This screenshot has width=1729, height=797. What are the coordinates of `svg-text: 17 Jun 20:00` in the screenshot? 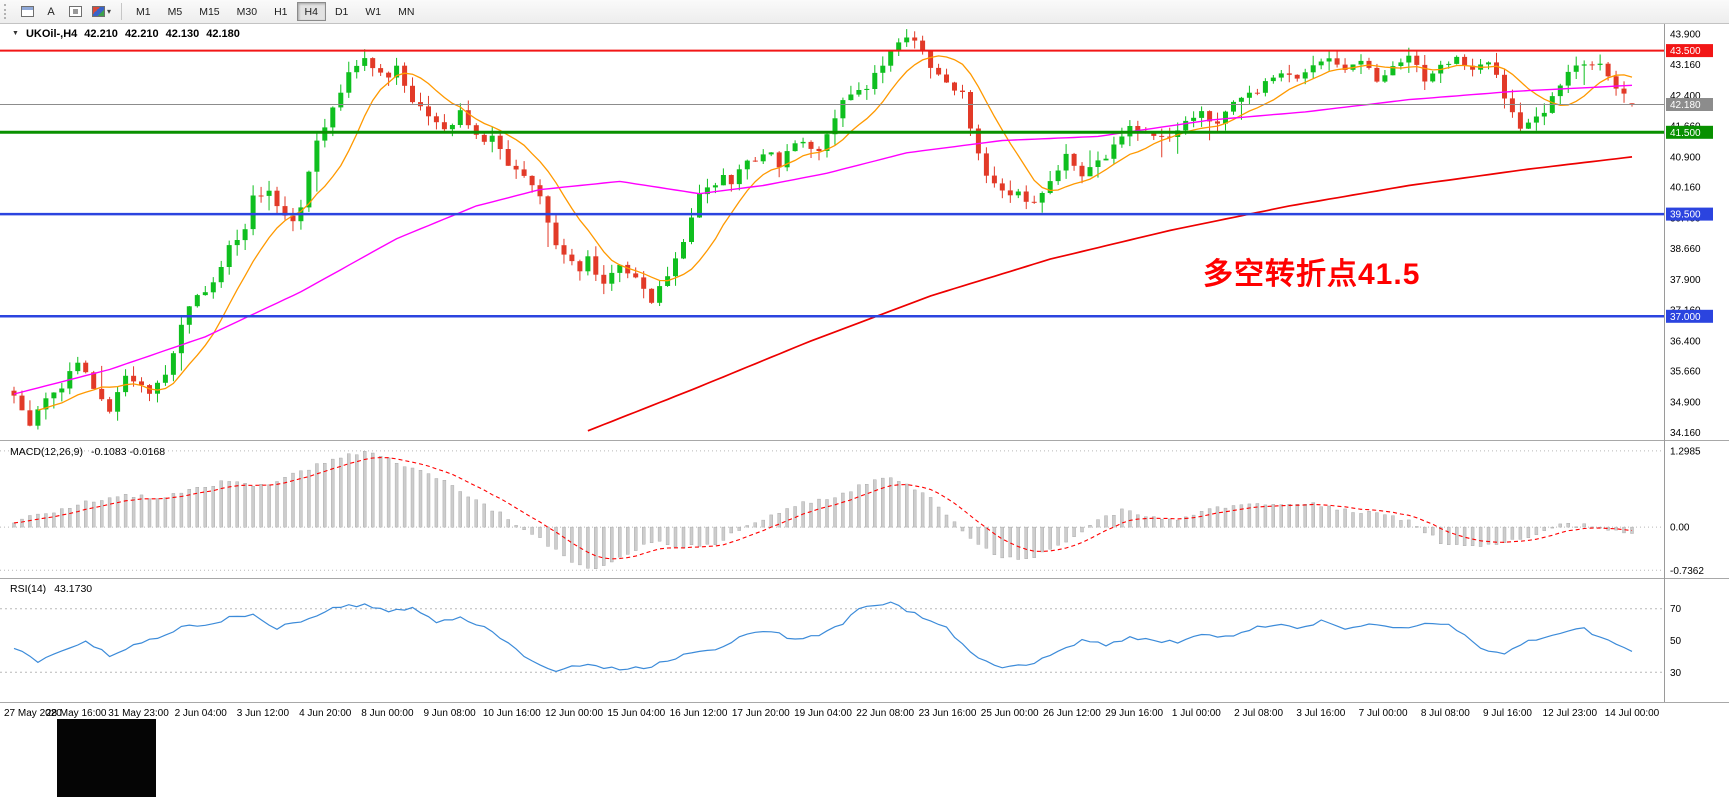 It's located at (761, 713).